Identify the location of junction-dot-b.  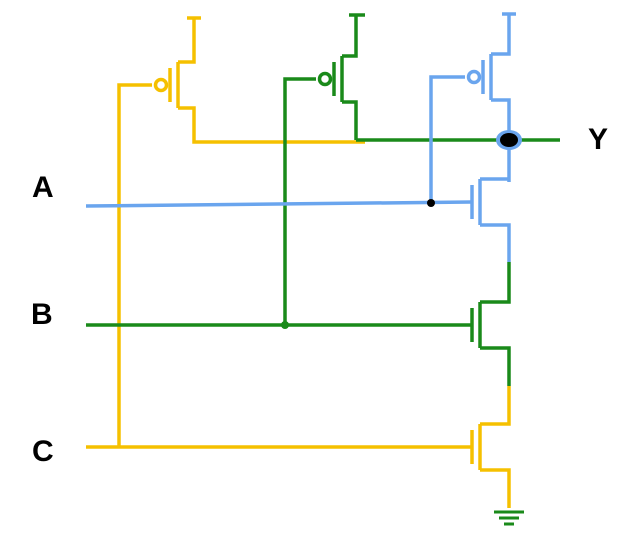
(285, 325).